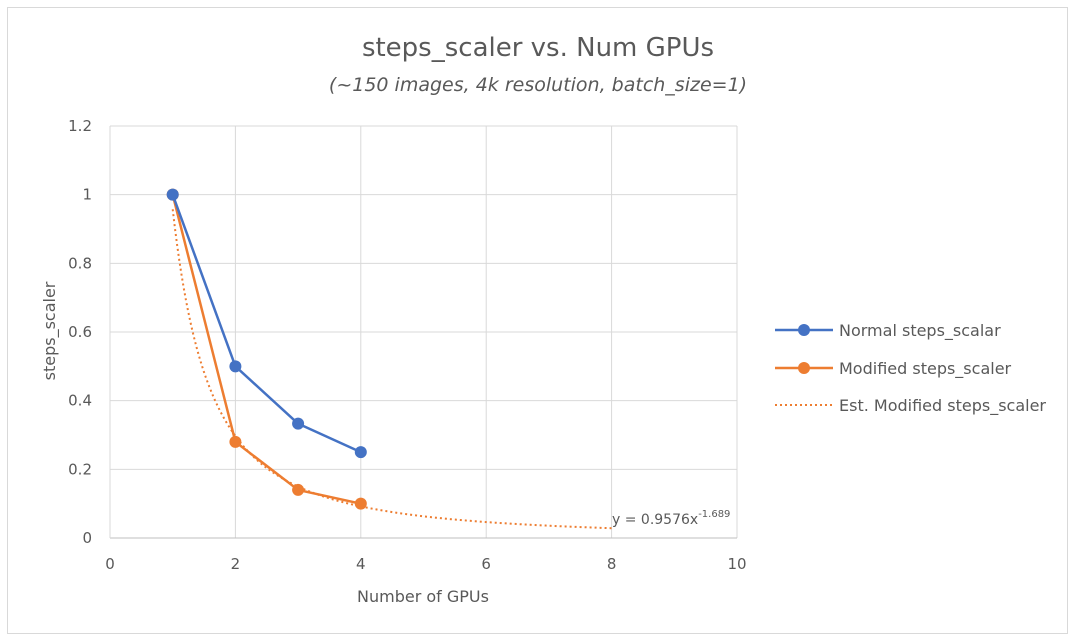  Describe the element at coordinates (80, 469) in the screenshot. I see `y-tick-label: 0.2` at that location.